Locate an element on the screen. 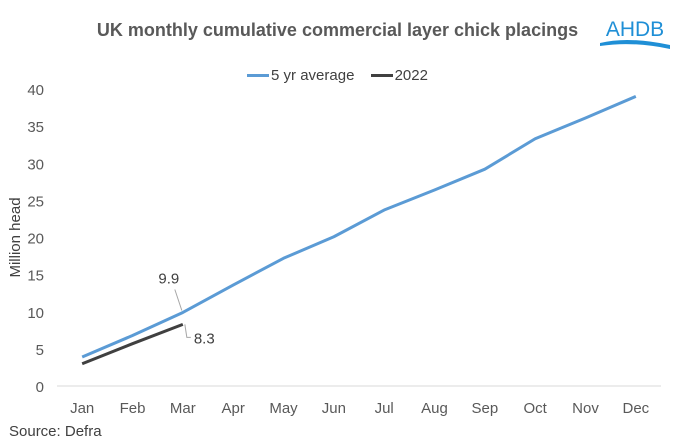  x-tick-label: Jun is located at coordinates (334, 408).